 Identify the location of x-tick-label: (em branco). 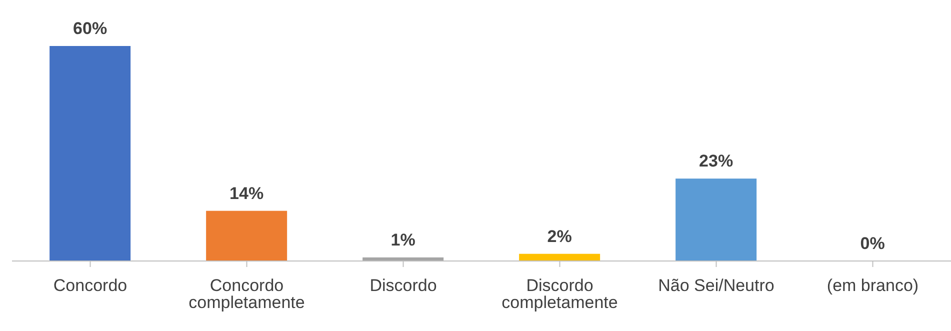
(872, 286).